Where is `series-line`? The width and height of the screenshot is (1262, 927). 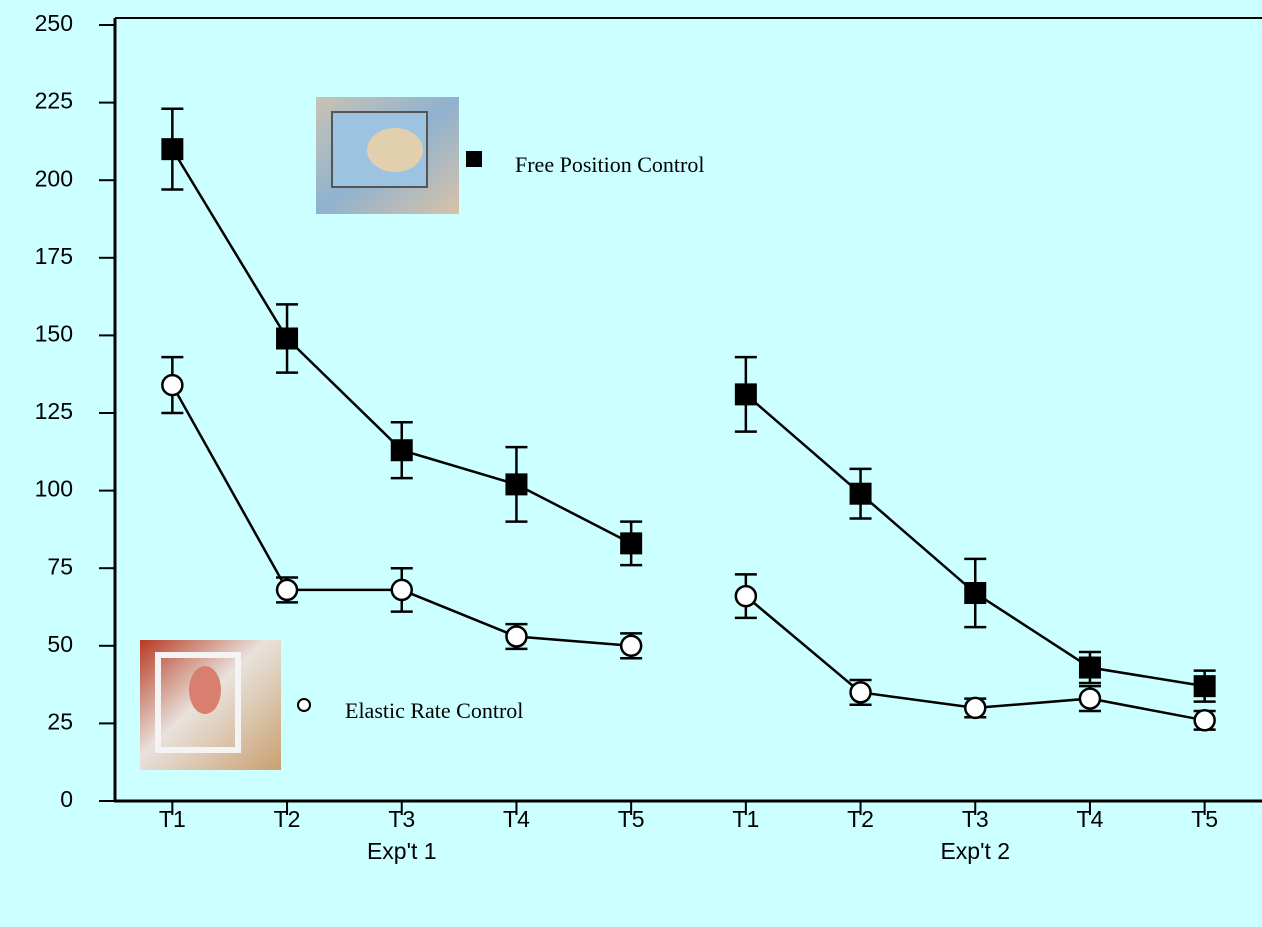 series-line is located at coordinates (975, 540).